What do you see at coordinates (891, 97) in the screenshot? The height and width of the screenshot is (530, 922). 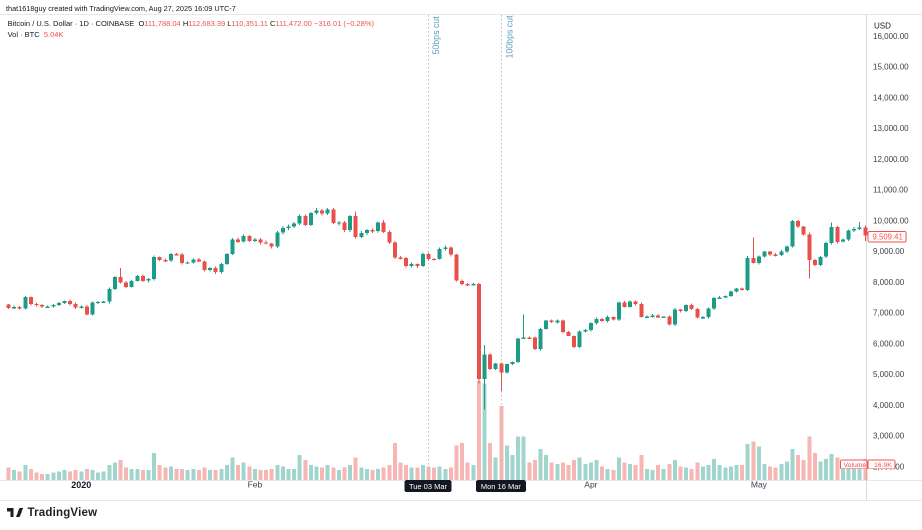 I see `svg-text: 14,000.00` at bounding box center [891, 97].